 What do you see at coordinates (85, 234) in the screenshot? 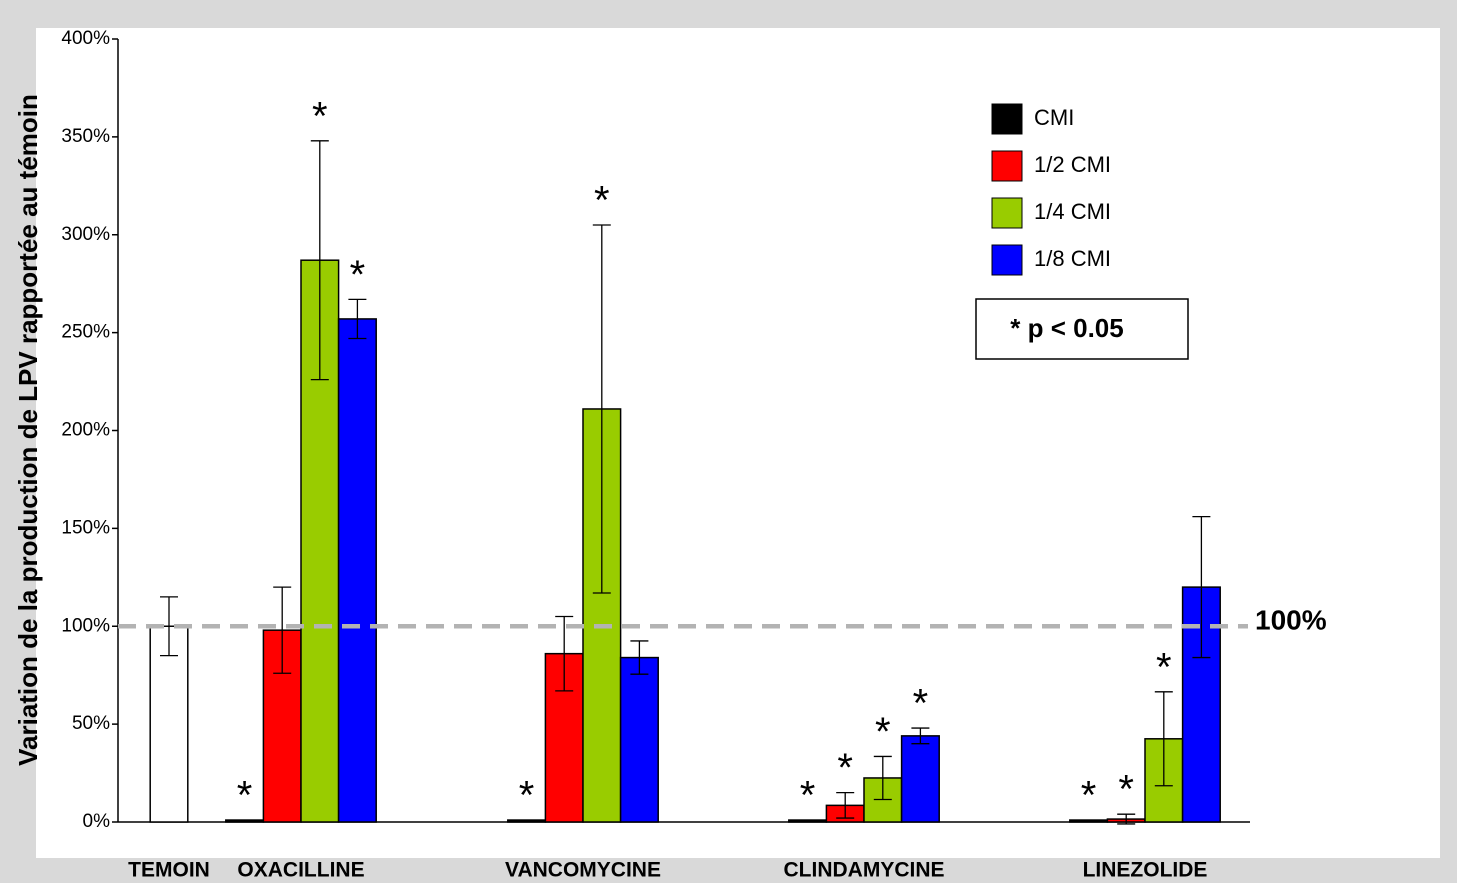
I see `y-tick-label: 300%` at bounding box center [85, 234].